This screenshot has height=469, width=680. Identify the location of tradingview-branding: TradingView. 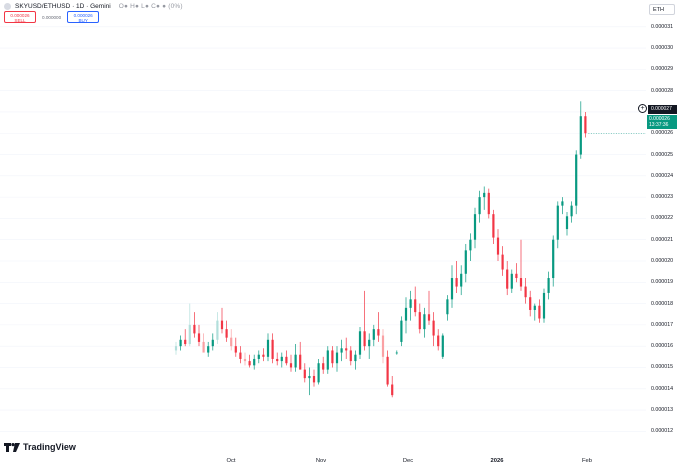
(40, 447).